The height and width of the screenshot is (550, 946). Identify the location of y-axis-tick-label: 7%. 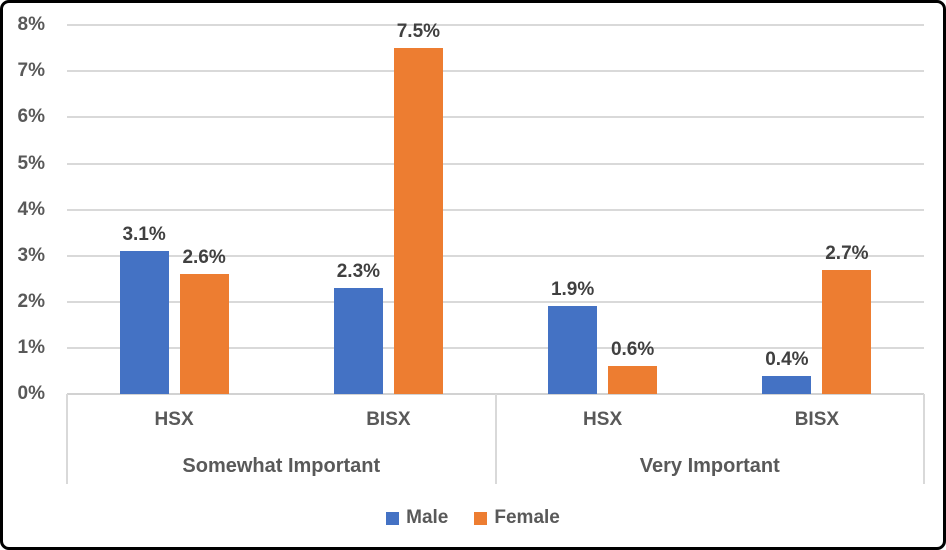
(31, 71).